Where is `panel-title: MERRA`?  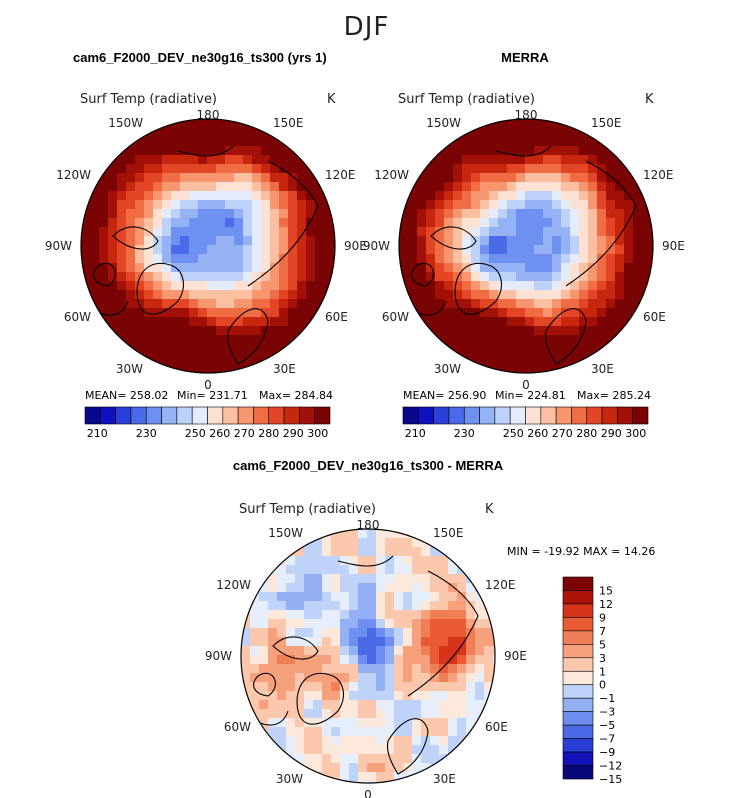 panel-title: MERRA is located at coordinates (525, 57).